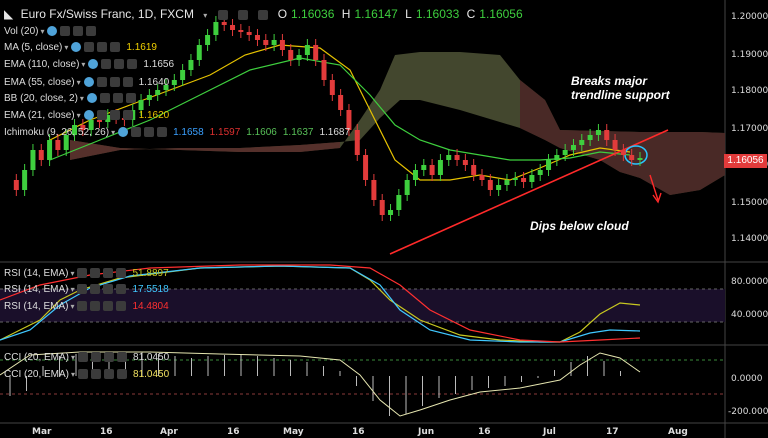 The height and width of the screenshot is (438, 768). I want to click on price-axis-label: 1.15000, so click(749, 203).